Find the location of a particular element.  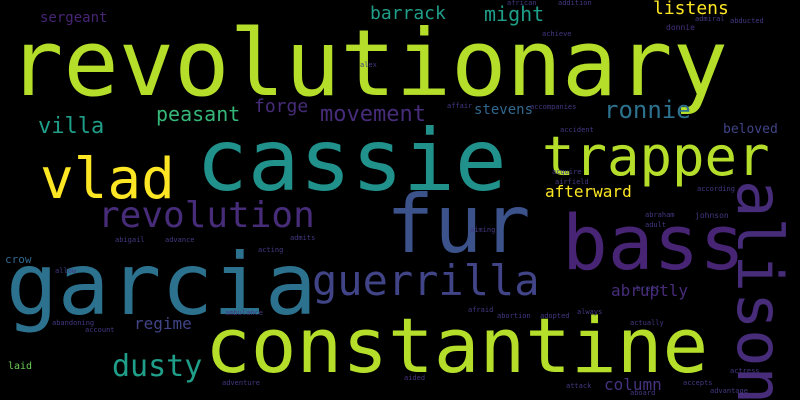

word-advance: advance is located at coordinates (180, 240).